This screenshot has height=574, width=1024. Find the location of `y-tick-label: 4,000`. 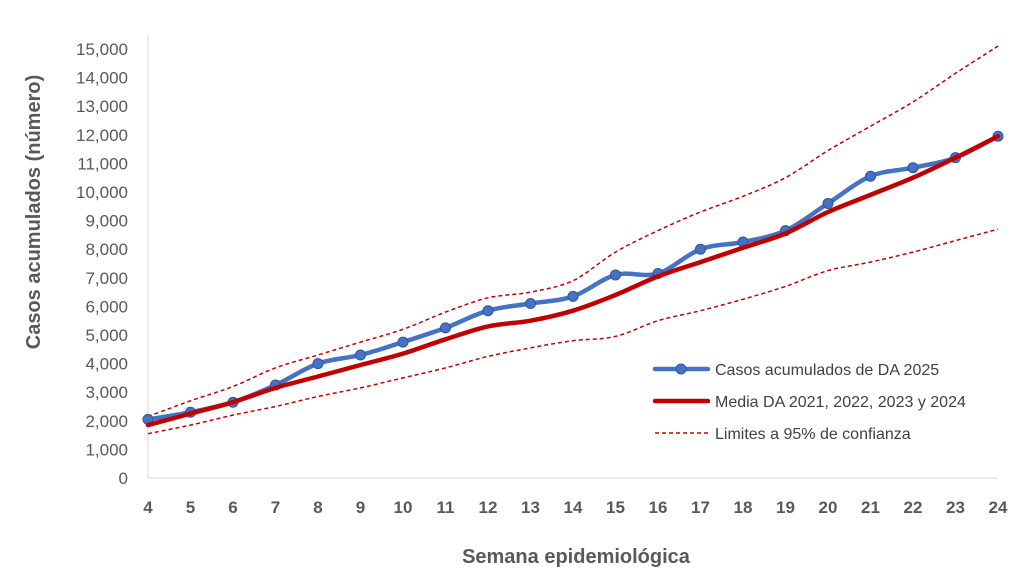

y-tick-label: 4,000 is located at coordinates (106, 364).